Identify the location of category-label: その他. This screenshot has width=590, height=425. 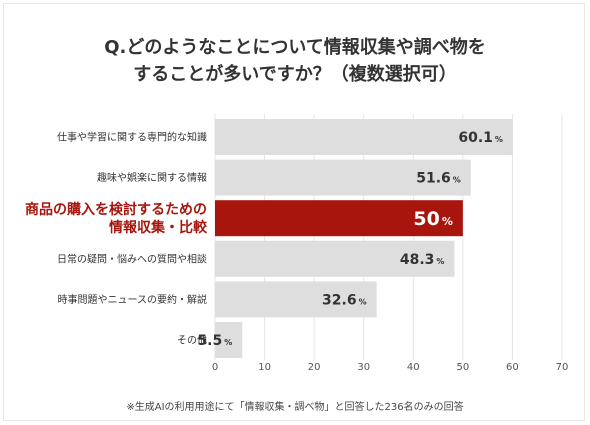
(192, 340).